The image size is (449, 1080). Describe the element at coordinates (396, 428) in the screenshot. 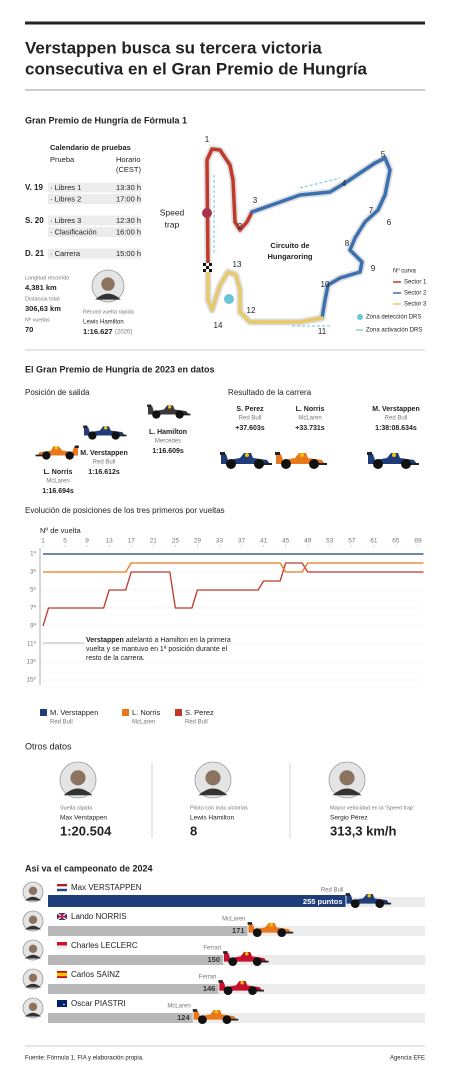

I see `race-time: 1:38:08.634s` at that location.